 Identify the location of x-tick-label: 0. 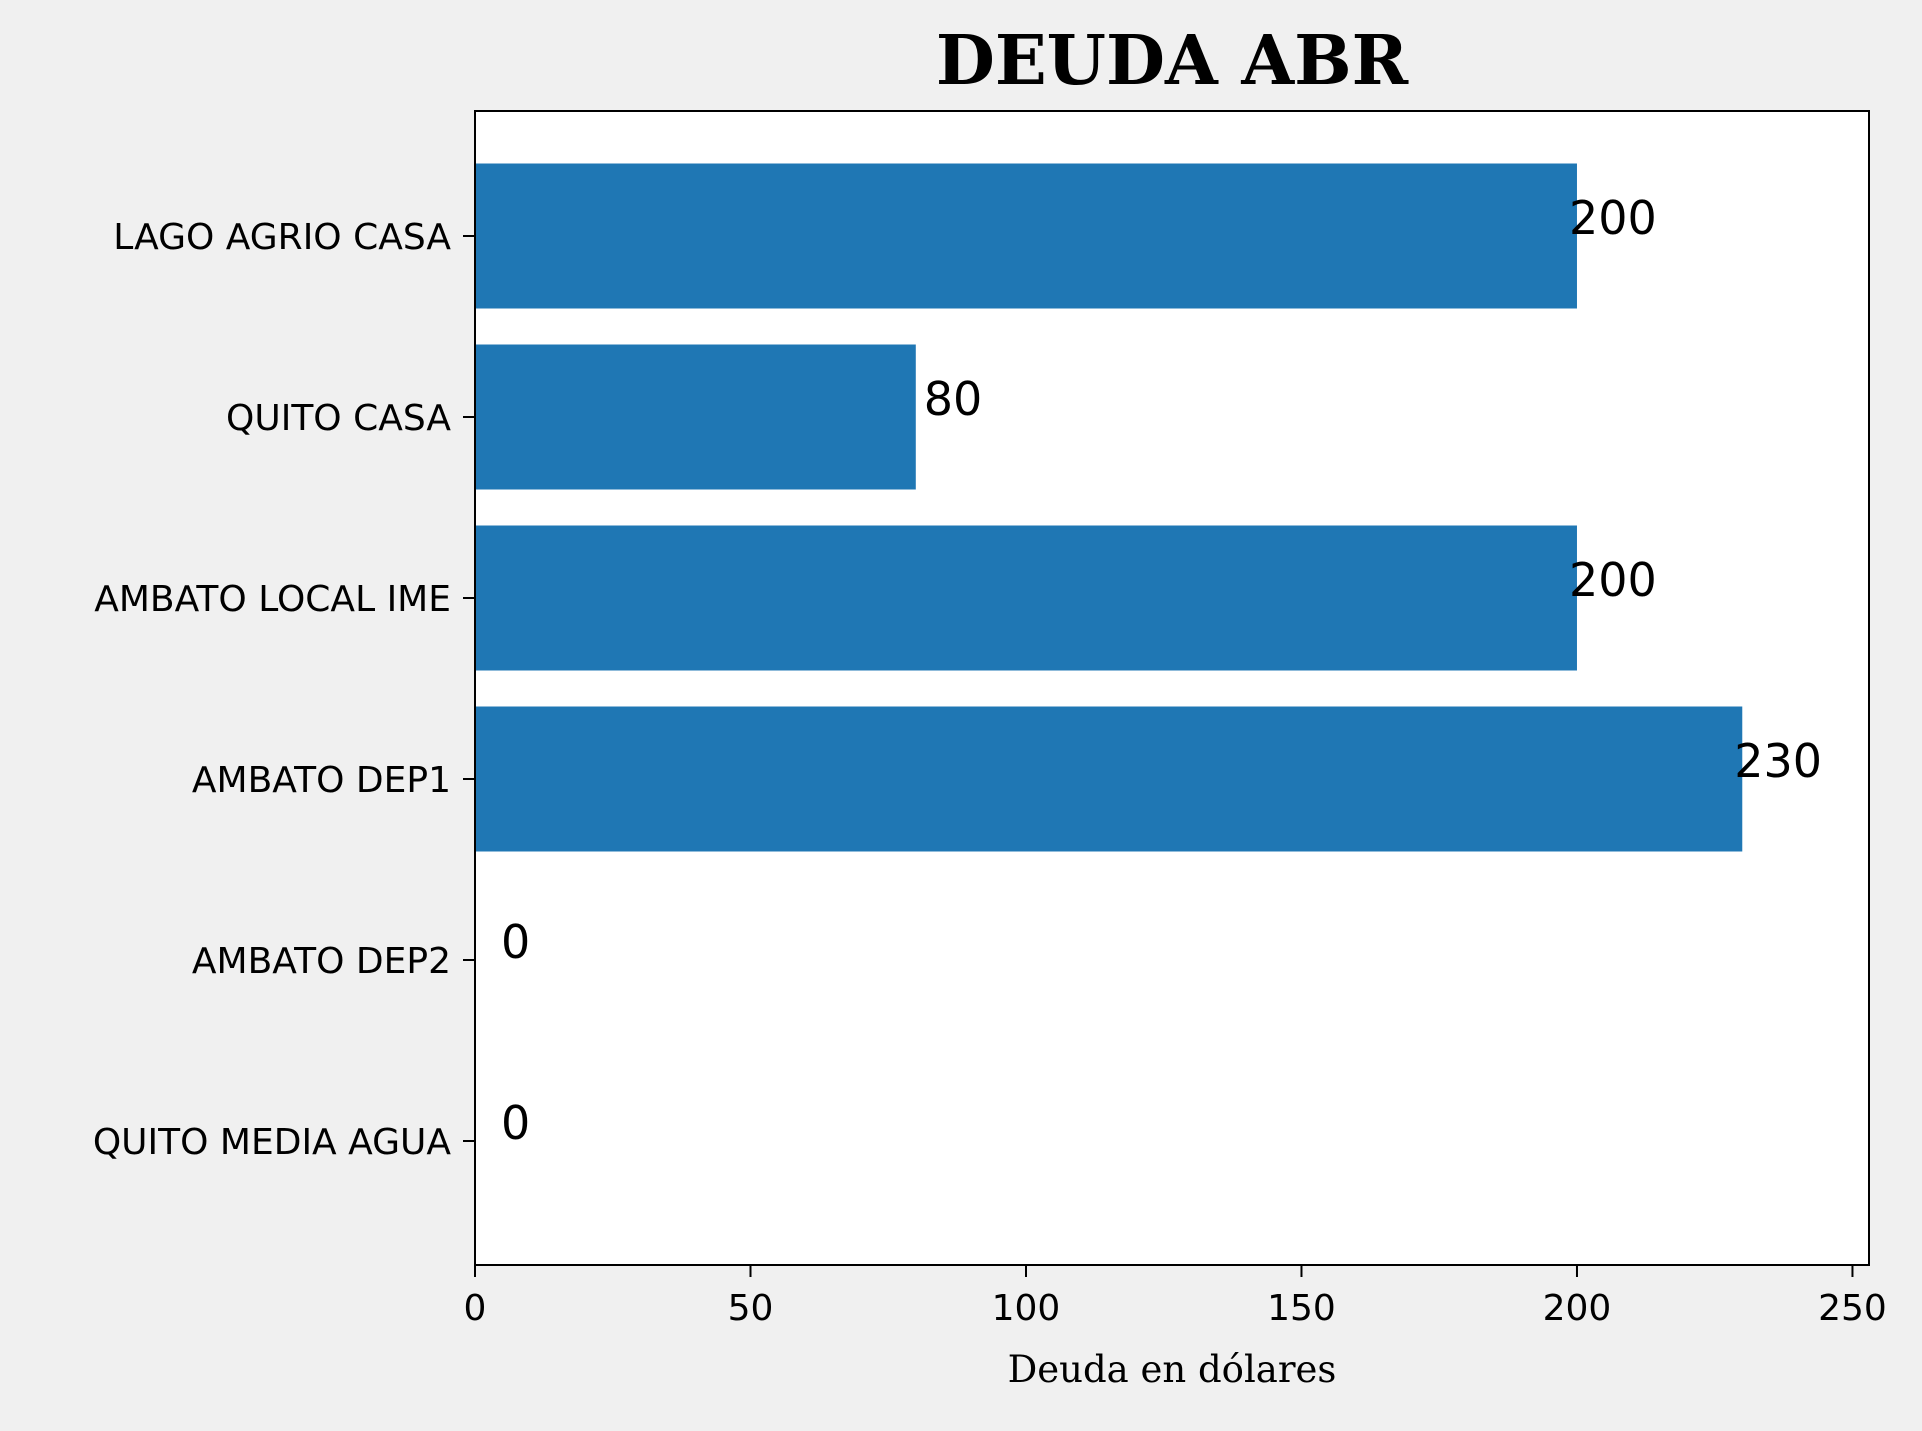
(475, 1308).